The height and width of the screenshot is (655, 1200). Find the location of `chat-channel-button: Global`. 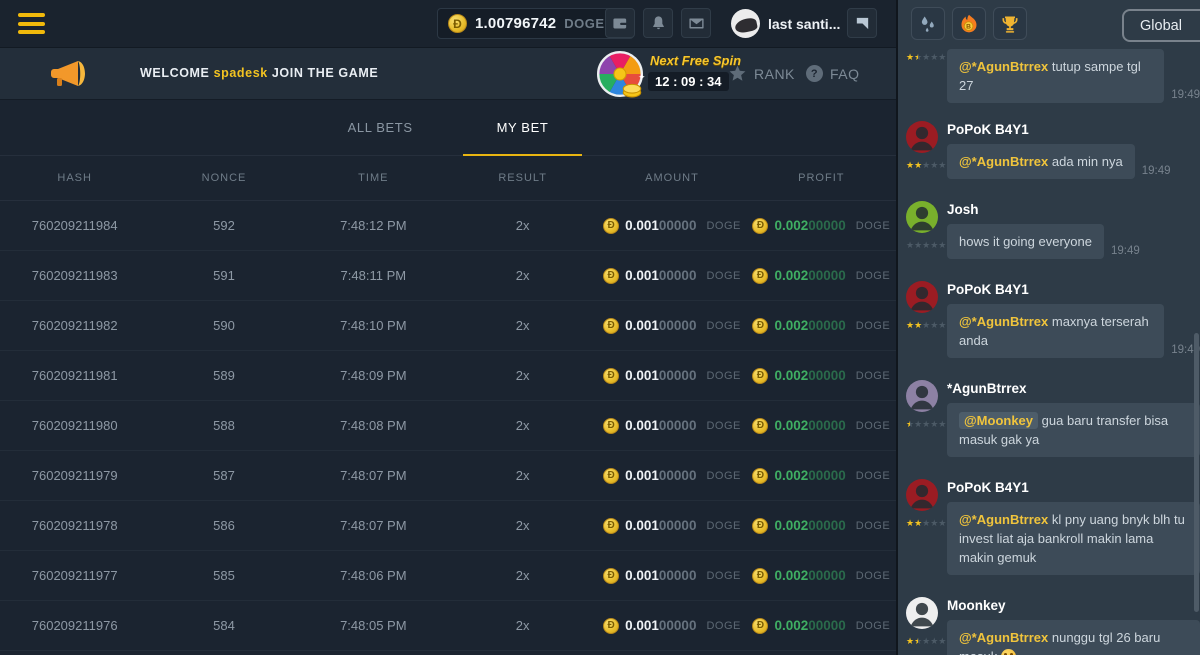

chat-channel-button: Global is located at coordinates (1161, 25).